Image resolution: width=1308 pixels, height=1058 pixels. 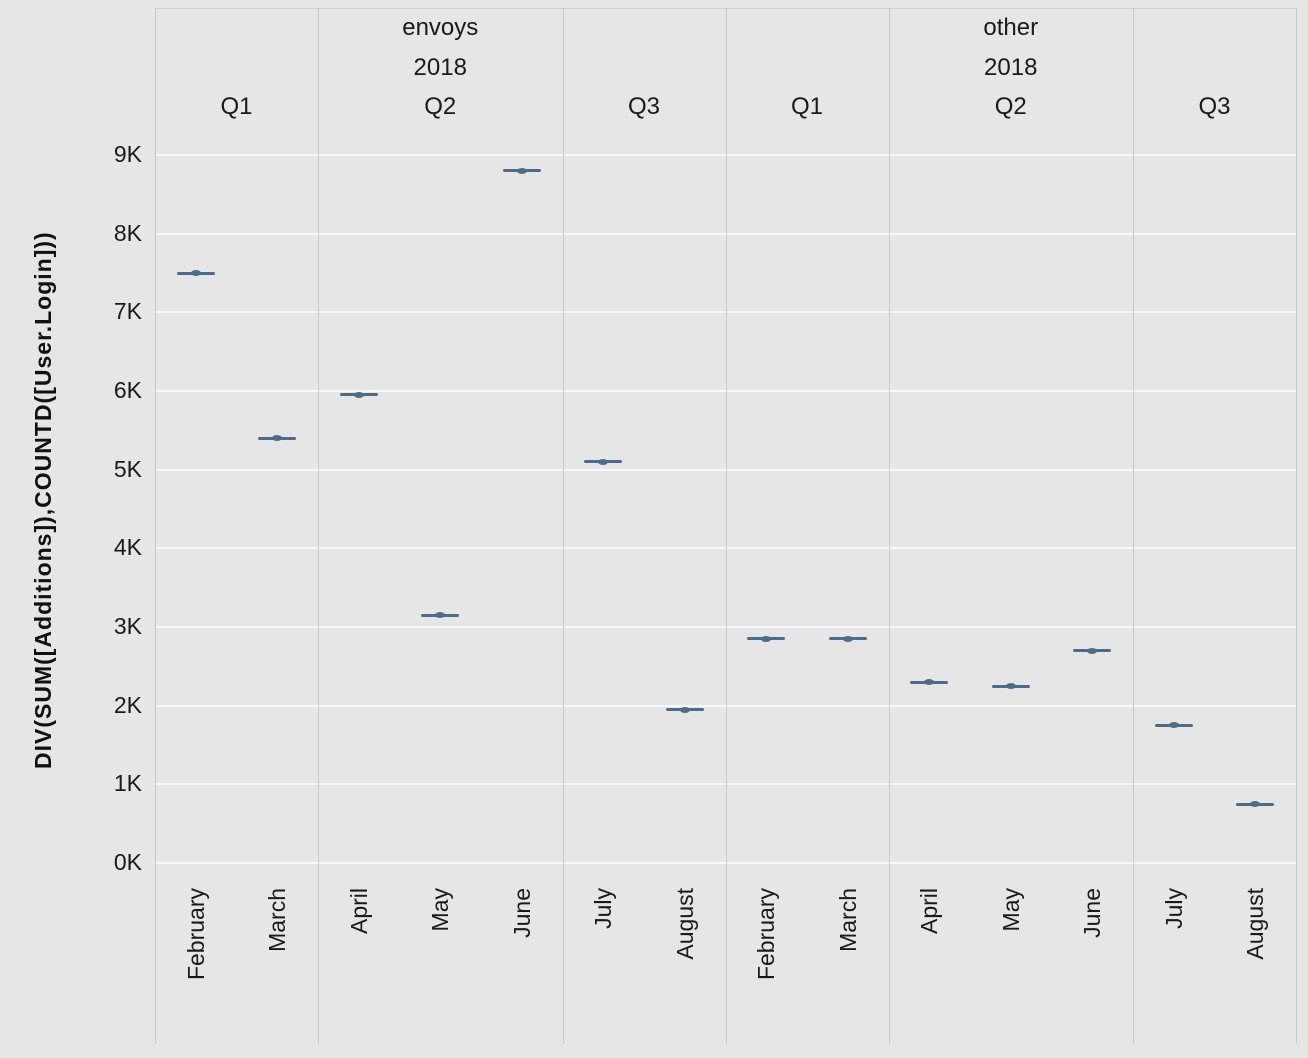 What do you see at coordinates (1011, 27) in the screenshot?
I see `panel-label: other` at bounding box center [1011, 27].